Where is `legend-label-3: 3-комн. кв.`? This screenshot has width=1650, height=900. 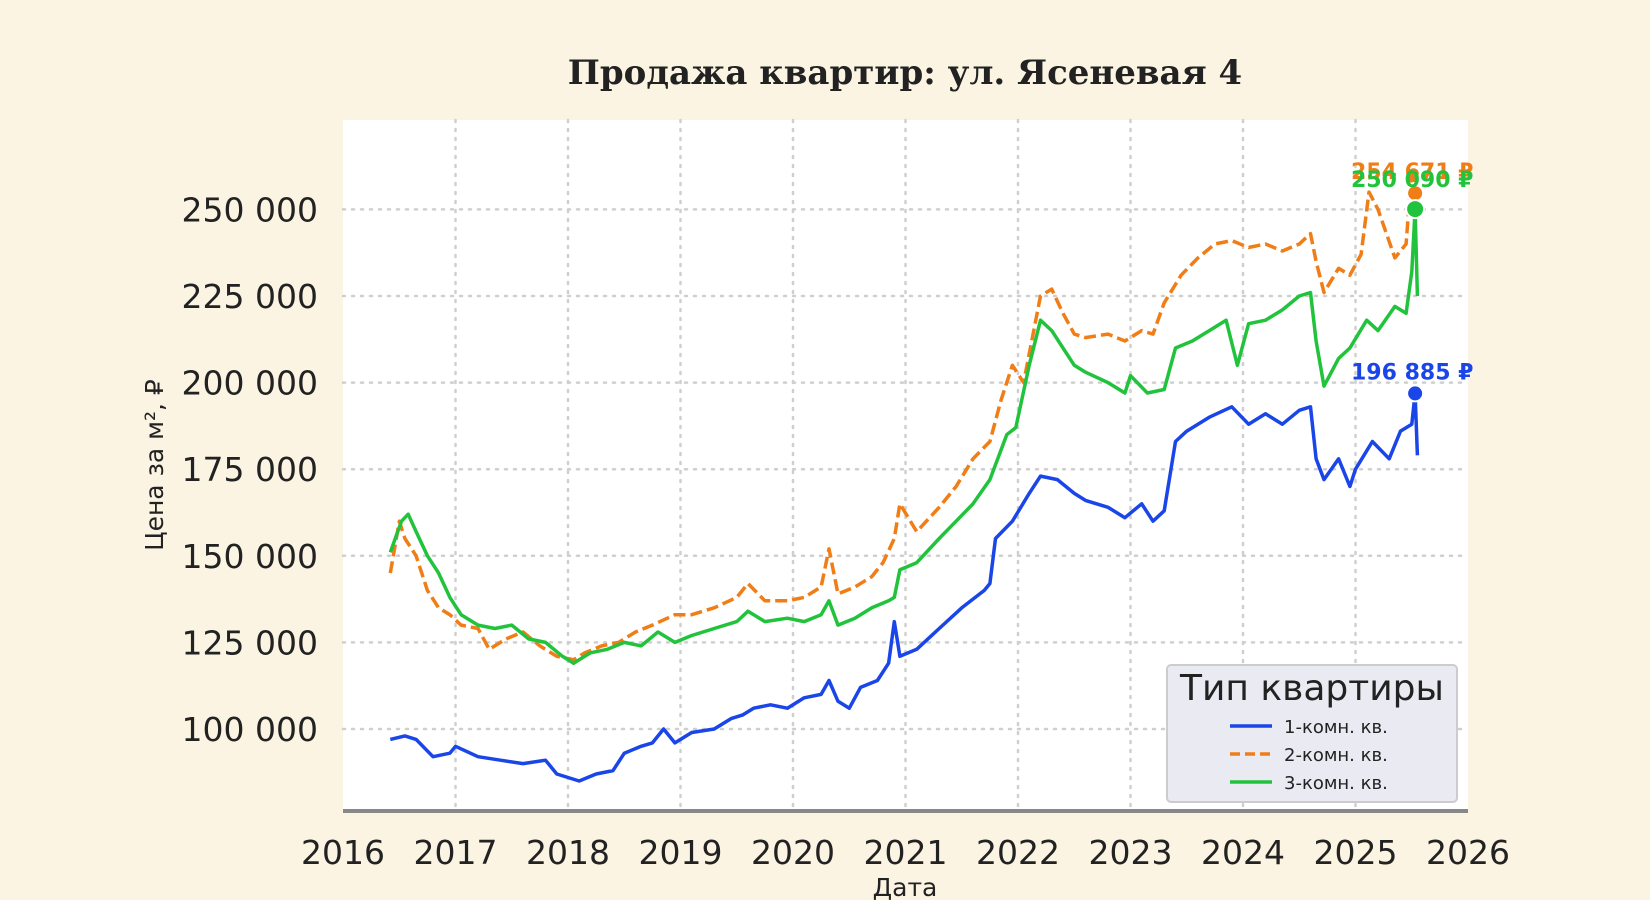 legend-label-3: 3-комн. кв. is located at coordinates (1336, 783).